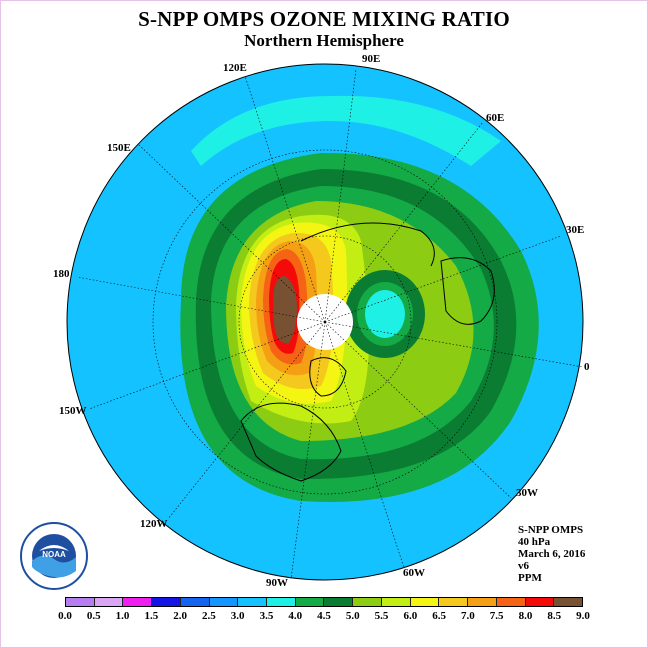 The width and height of the screenshot is (648, 648). I want to click on colorbar-tick-label: 9.0, so click(583, 616).